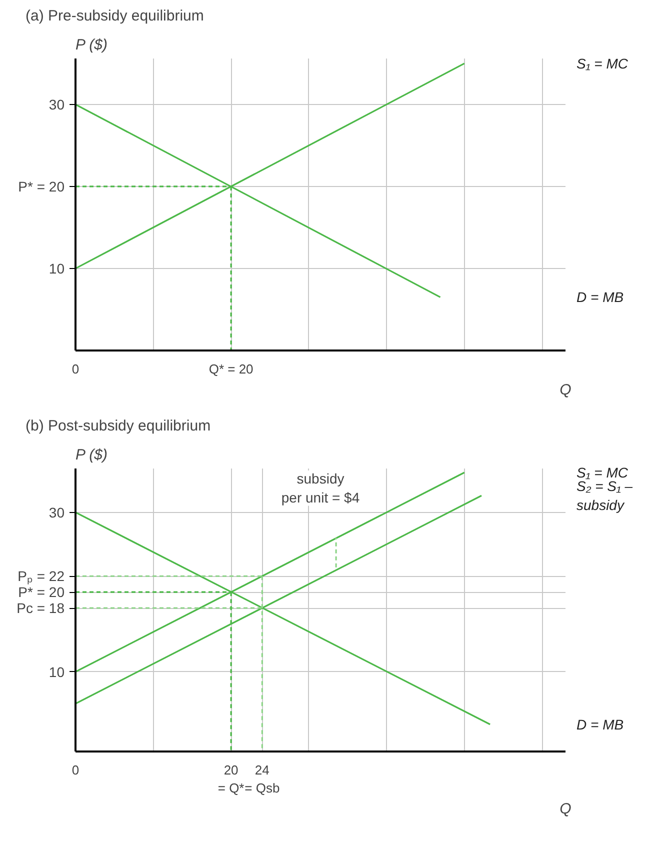 This screenshot has height=842, width=651. Describe the element at coordinates (115, 16) in the screenshot. I see `chart-title: (a) Pre-subsidy equilibrium` at that location.